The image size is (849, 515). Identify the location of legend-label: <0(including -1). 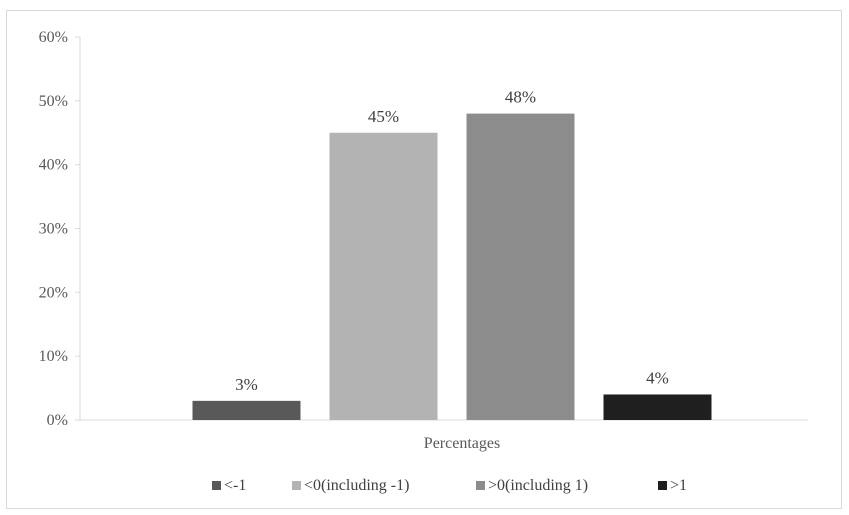
(356, 485).